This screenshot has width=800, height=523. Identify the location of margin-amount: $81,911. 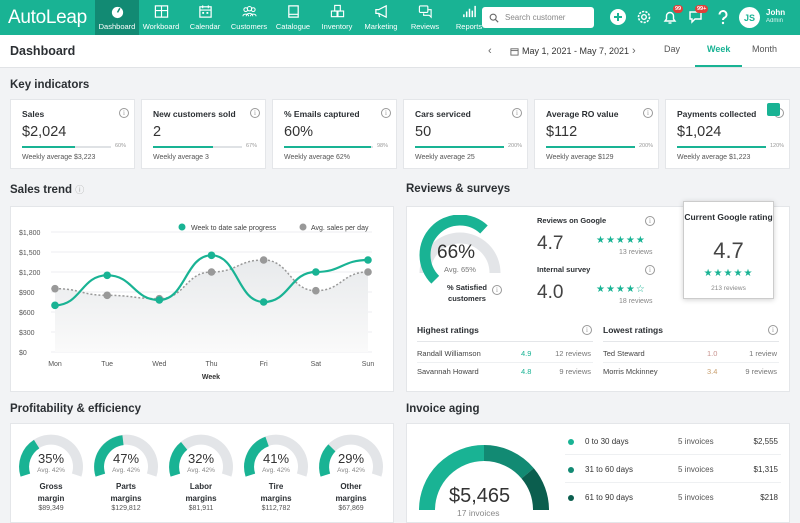
(201, 508).